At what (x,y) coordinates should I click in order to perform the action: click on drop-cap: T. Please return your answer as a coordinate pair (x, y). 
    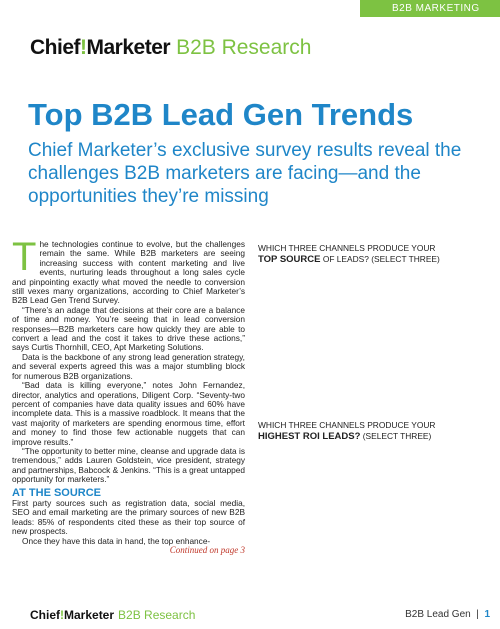
    Looking at the image, I should click on (24, 257).